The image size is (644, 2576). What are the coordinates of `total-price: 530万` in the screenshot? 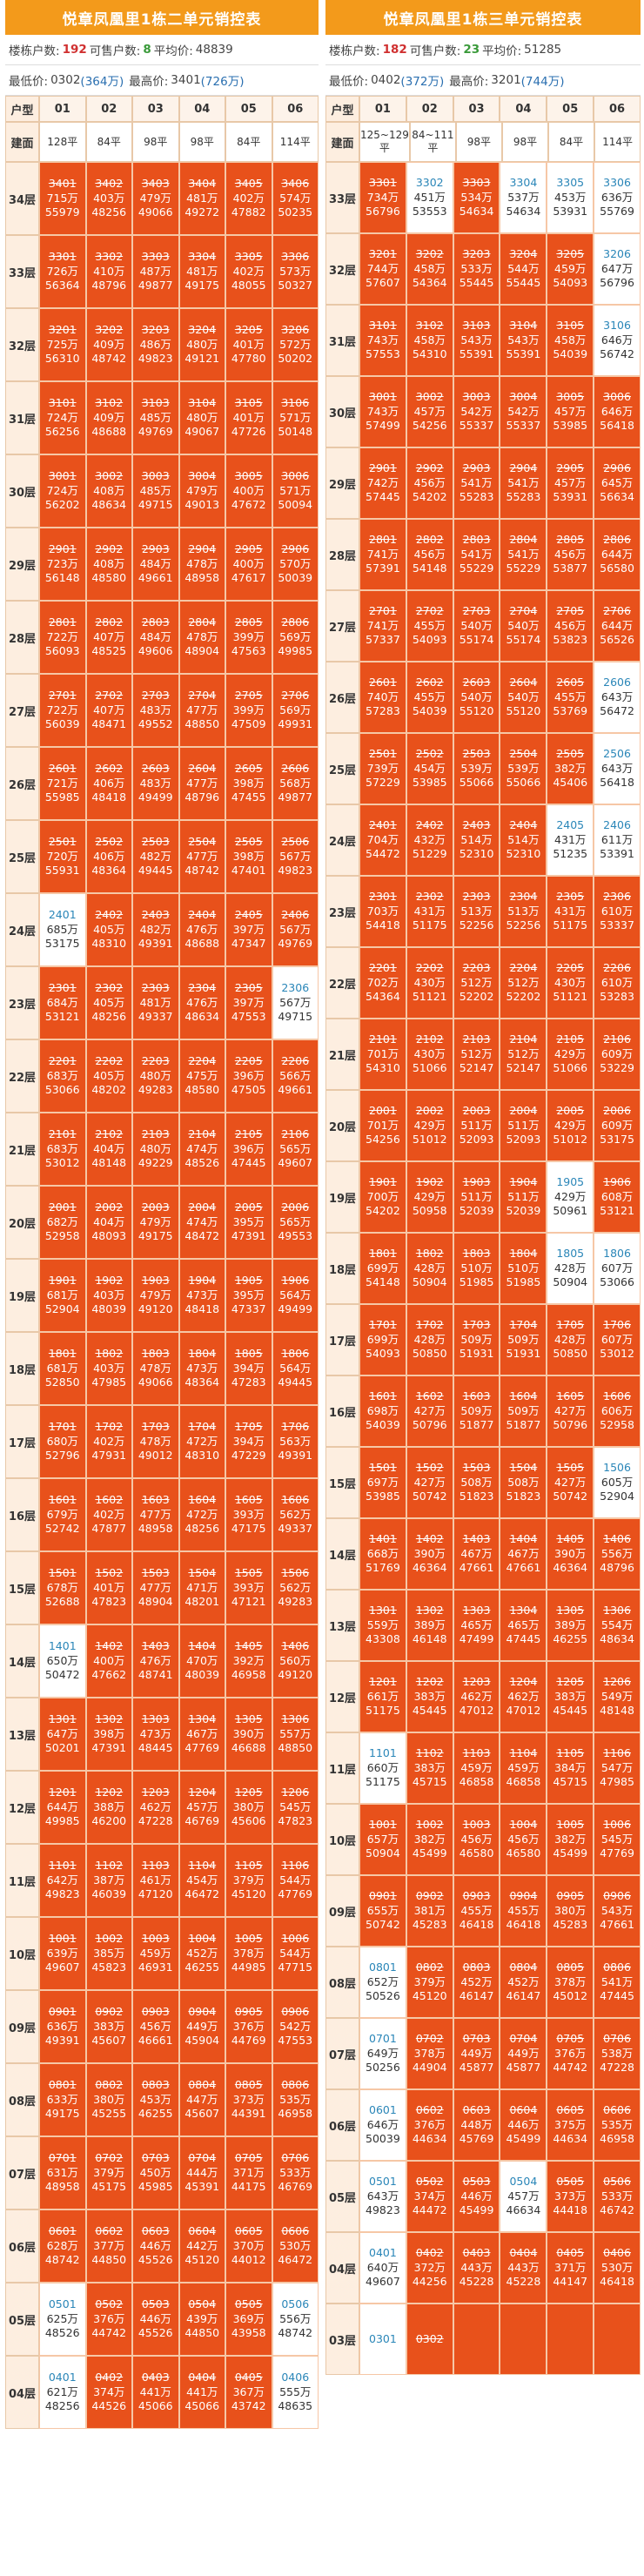 It's located at (295, 2245).